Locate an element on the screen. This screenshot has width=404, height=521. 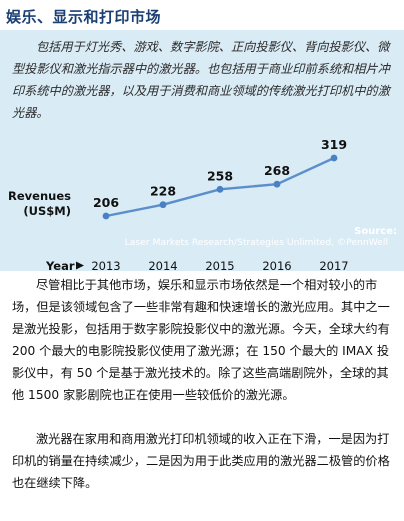
revenue-series: 206 228 258 268 319 is located at coordinates (220, 178).